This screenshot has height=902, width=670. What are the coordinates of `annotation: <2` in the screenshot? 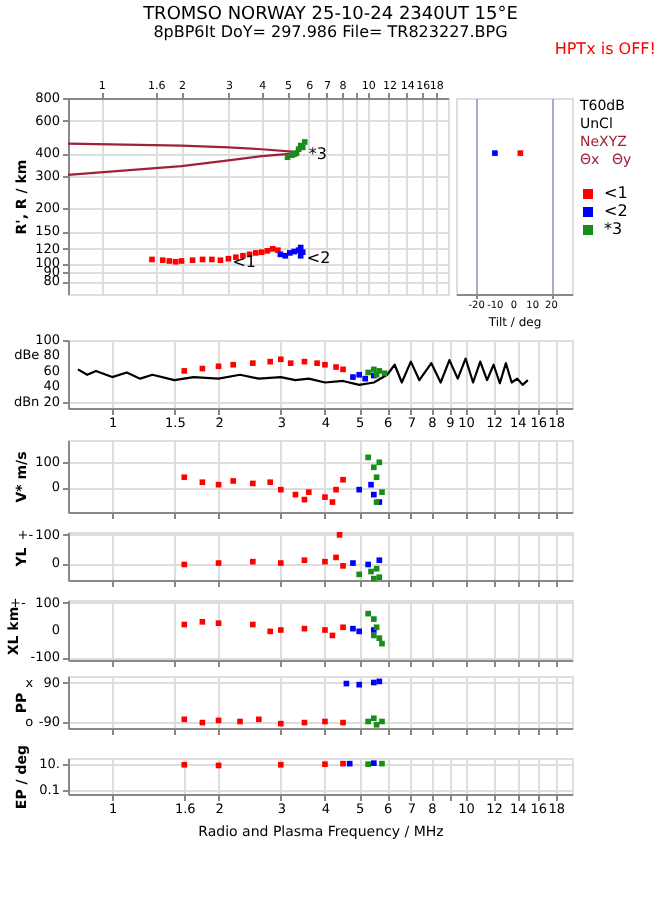 It's located at (318, 257).